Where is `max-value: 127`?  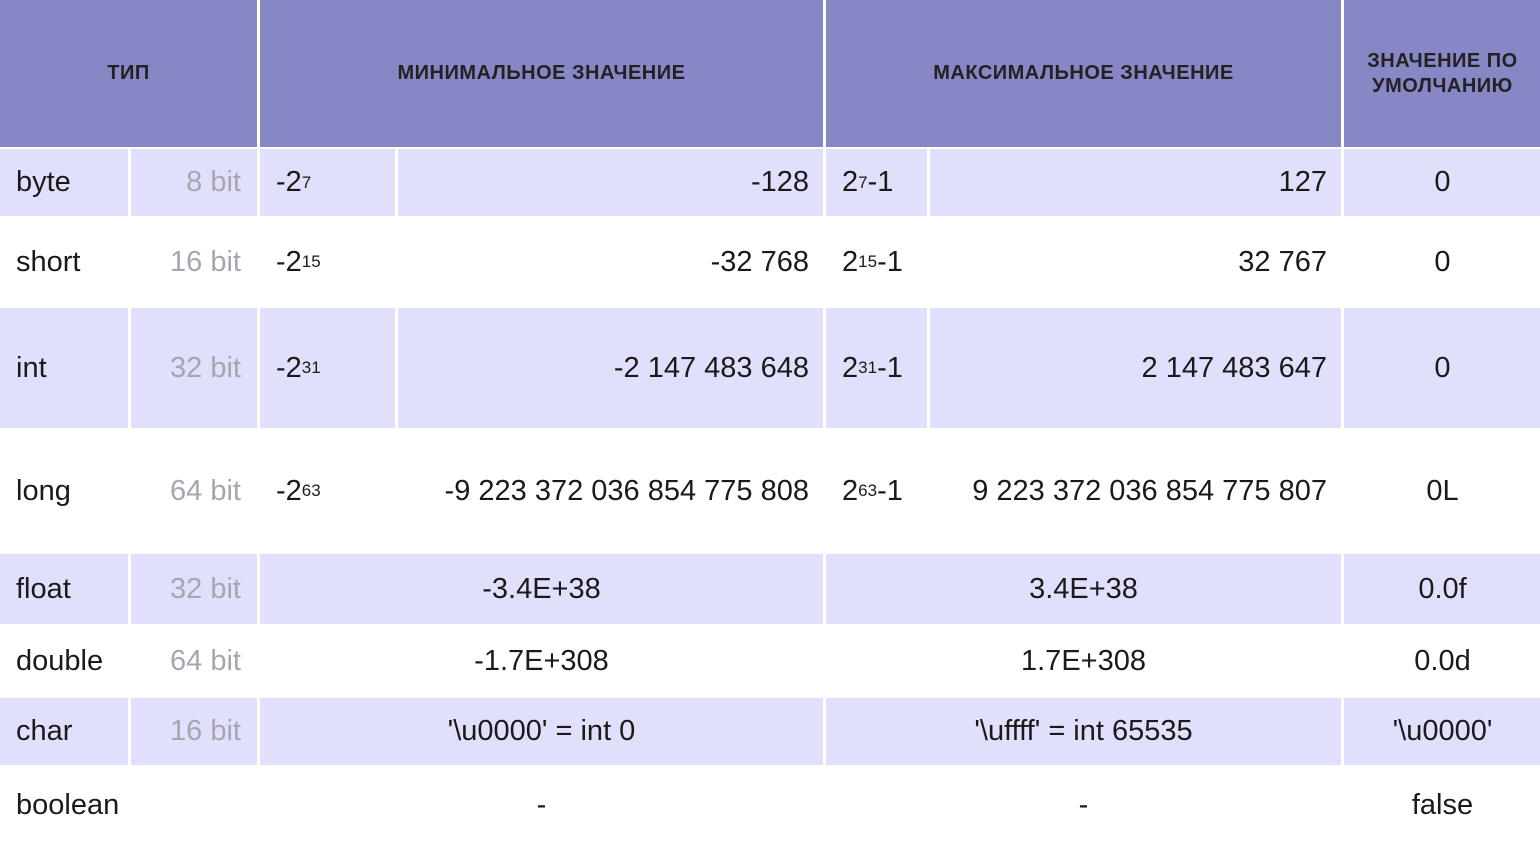
max-value: 127 is located at coordinates (1135, 182).